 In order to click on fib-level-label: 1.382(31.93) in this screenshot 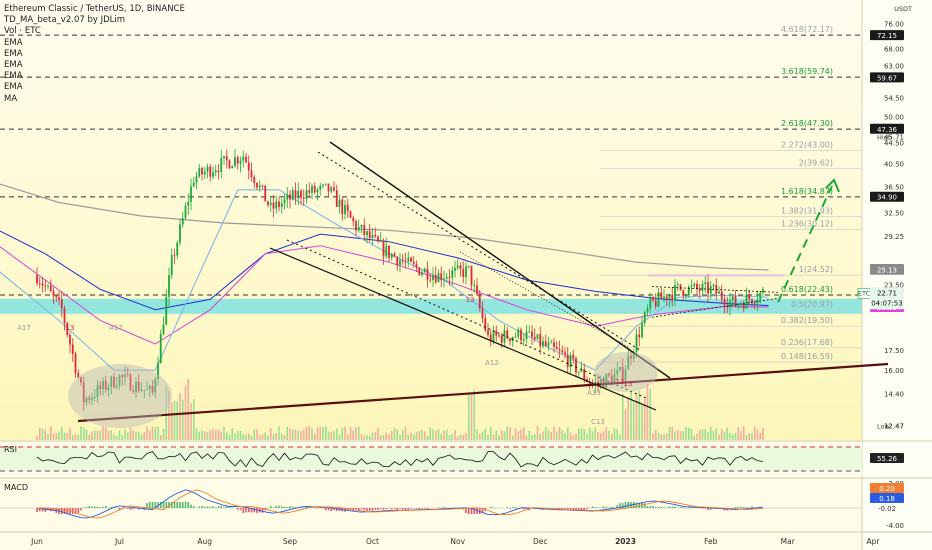, I will do `click(807, 210)`.